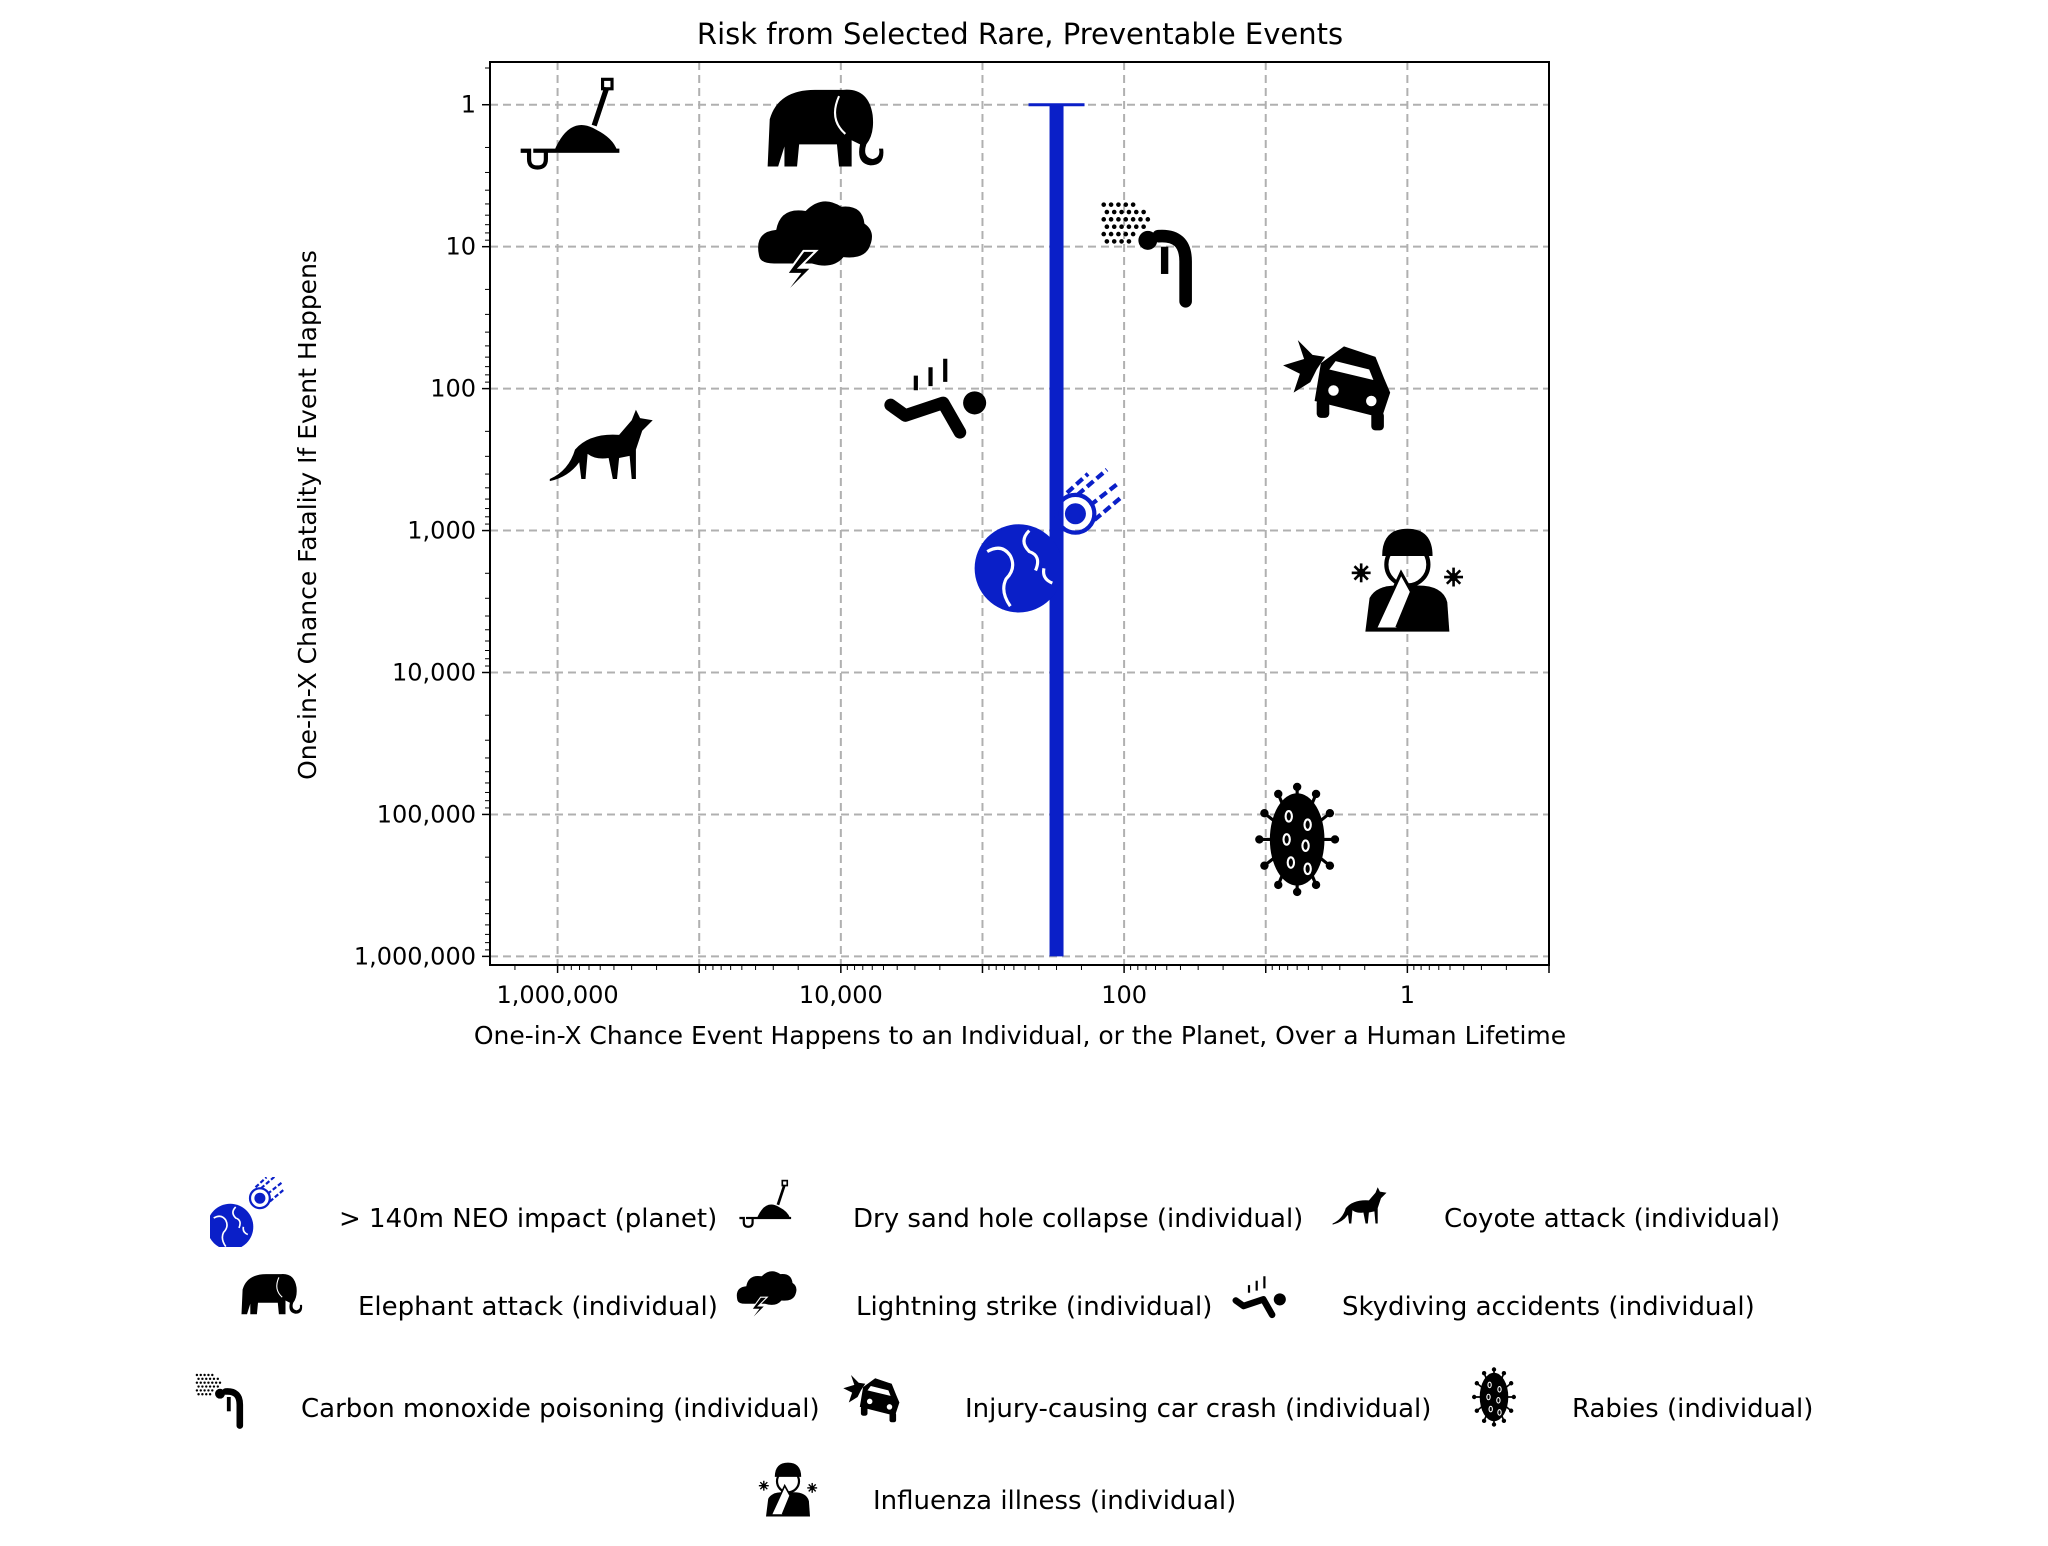  Describe the element at coordinates (453, 389) in the screenshot. I see `y-tick-label: 100` at that location.